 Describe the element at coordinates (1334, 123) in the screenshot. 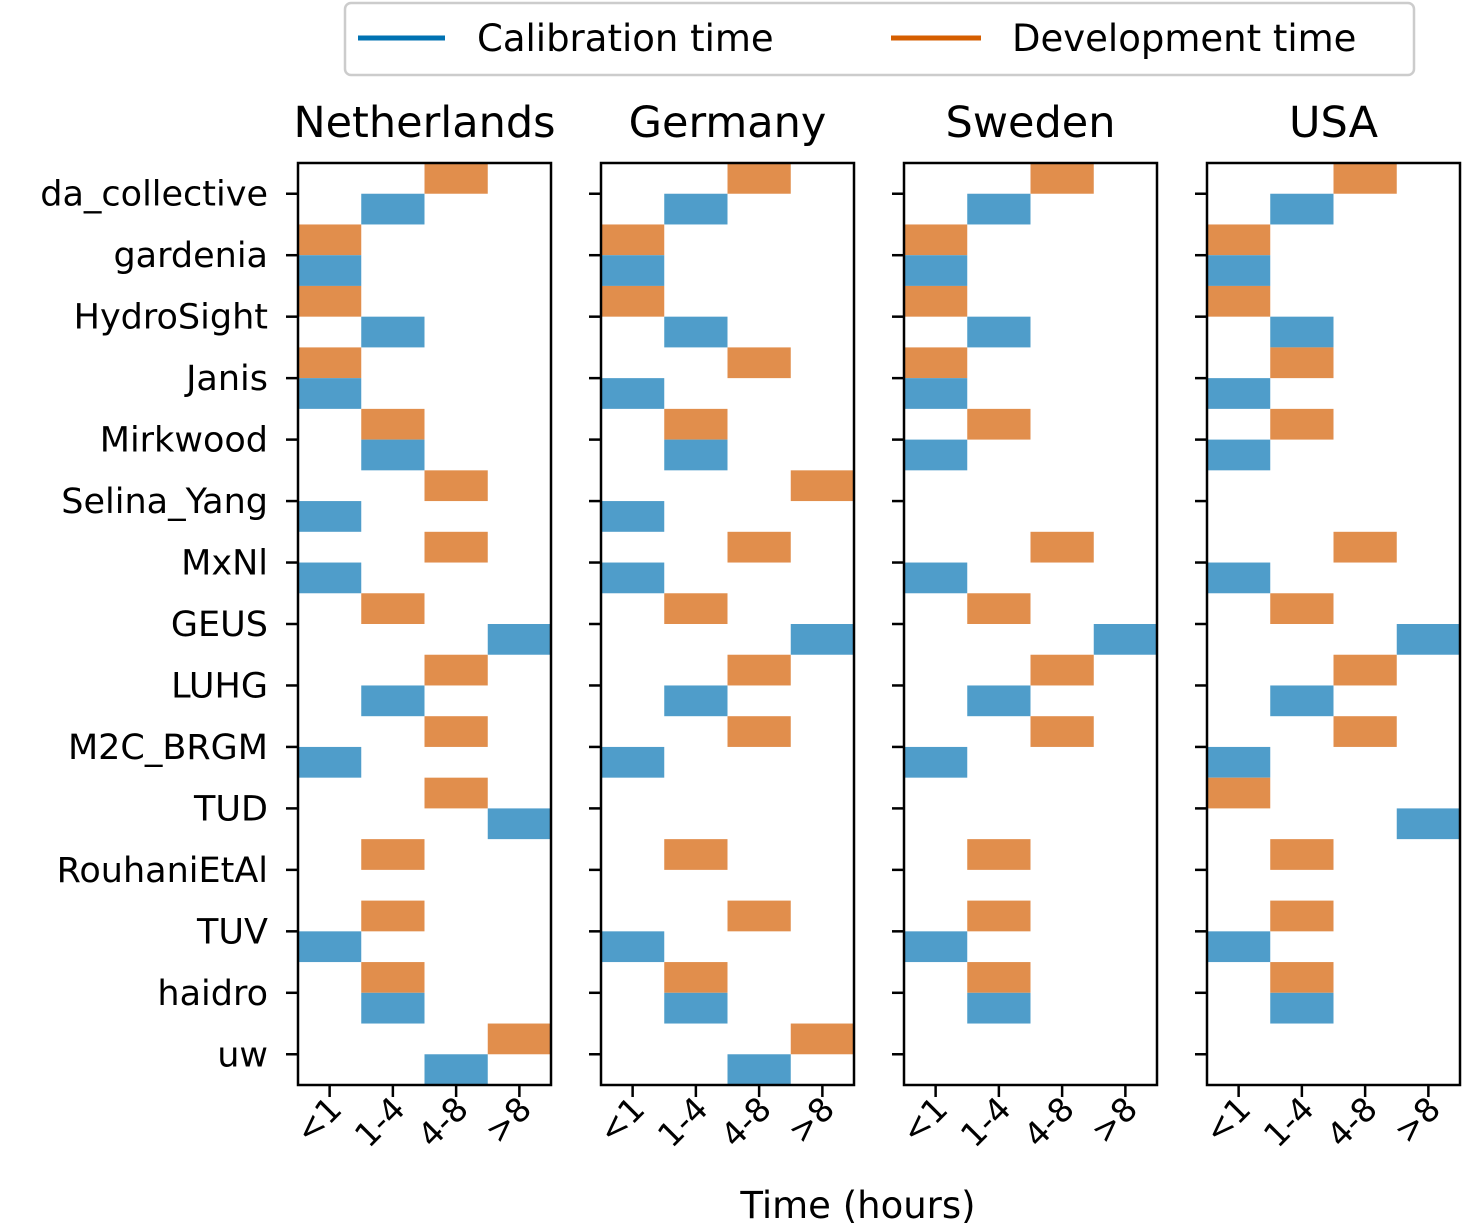

I see `panel-title: USA` at that location.